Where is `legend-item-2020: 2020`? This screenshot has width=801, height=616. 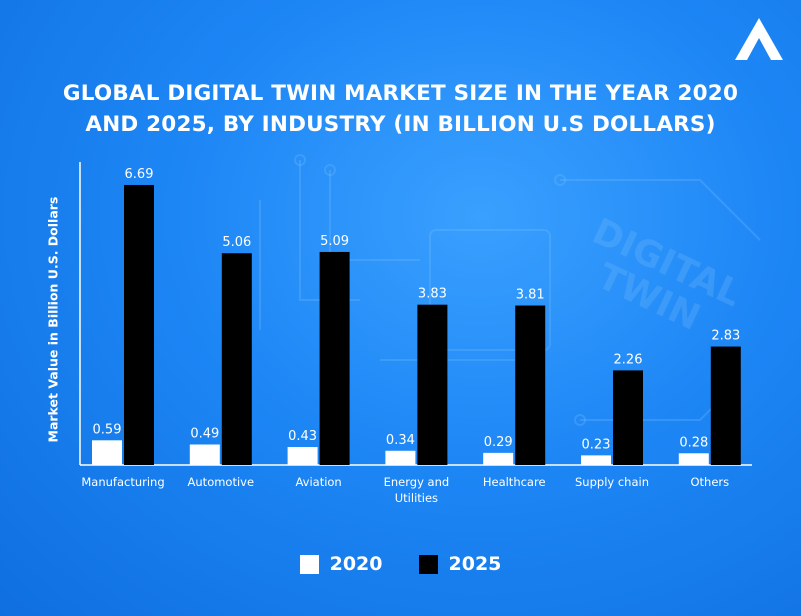 legend-item-2020: 2020 is located at coordinates (341, 564).